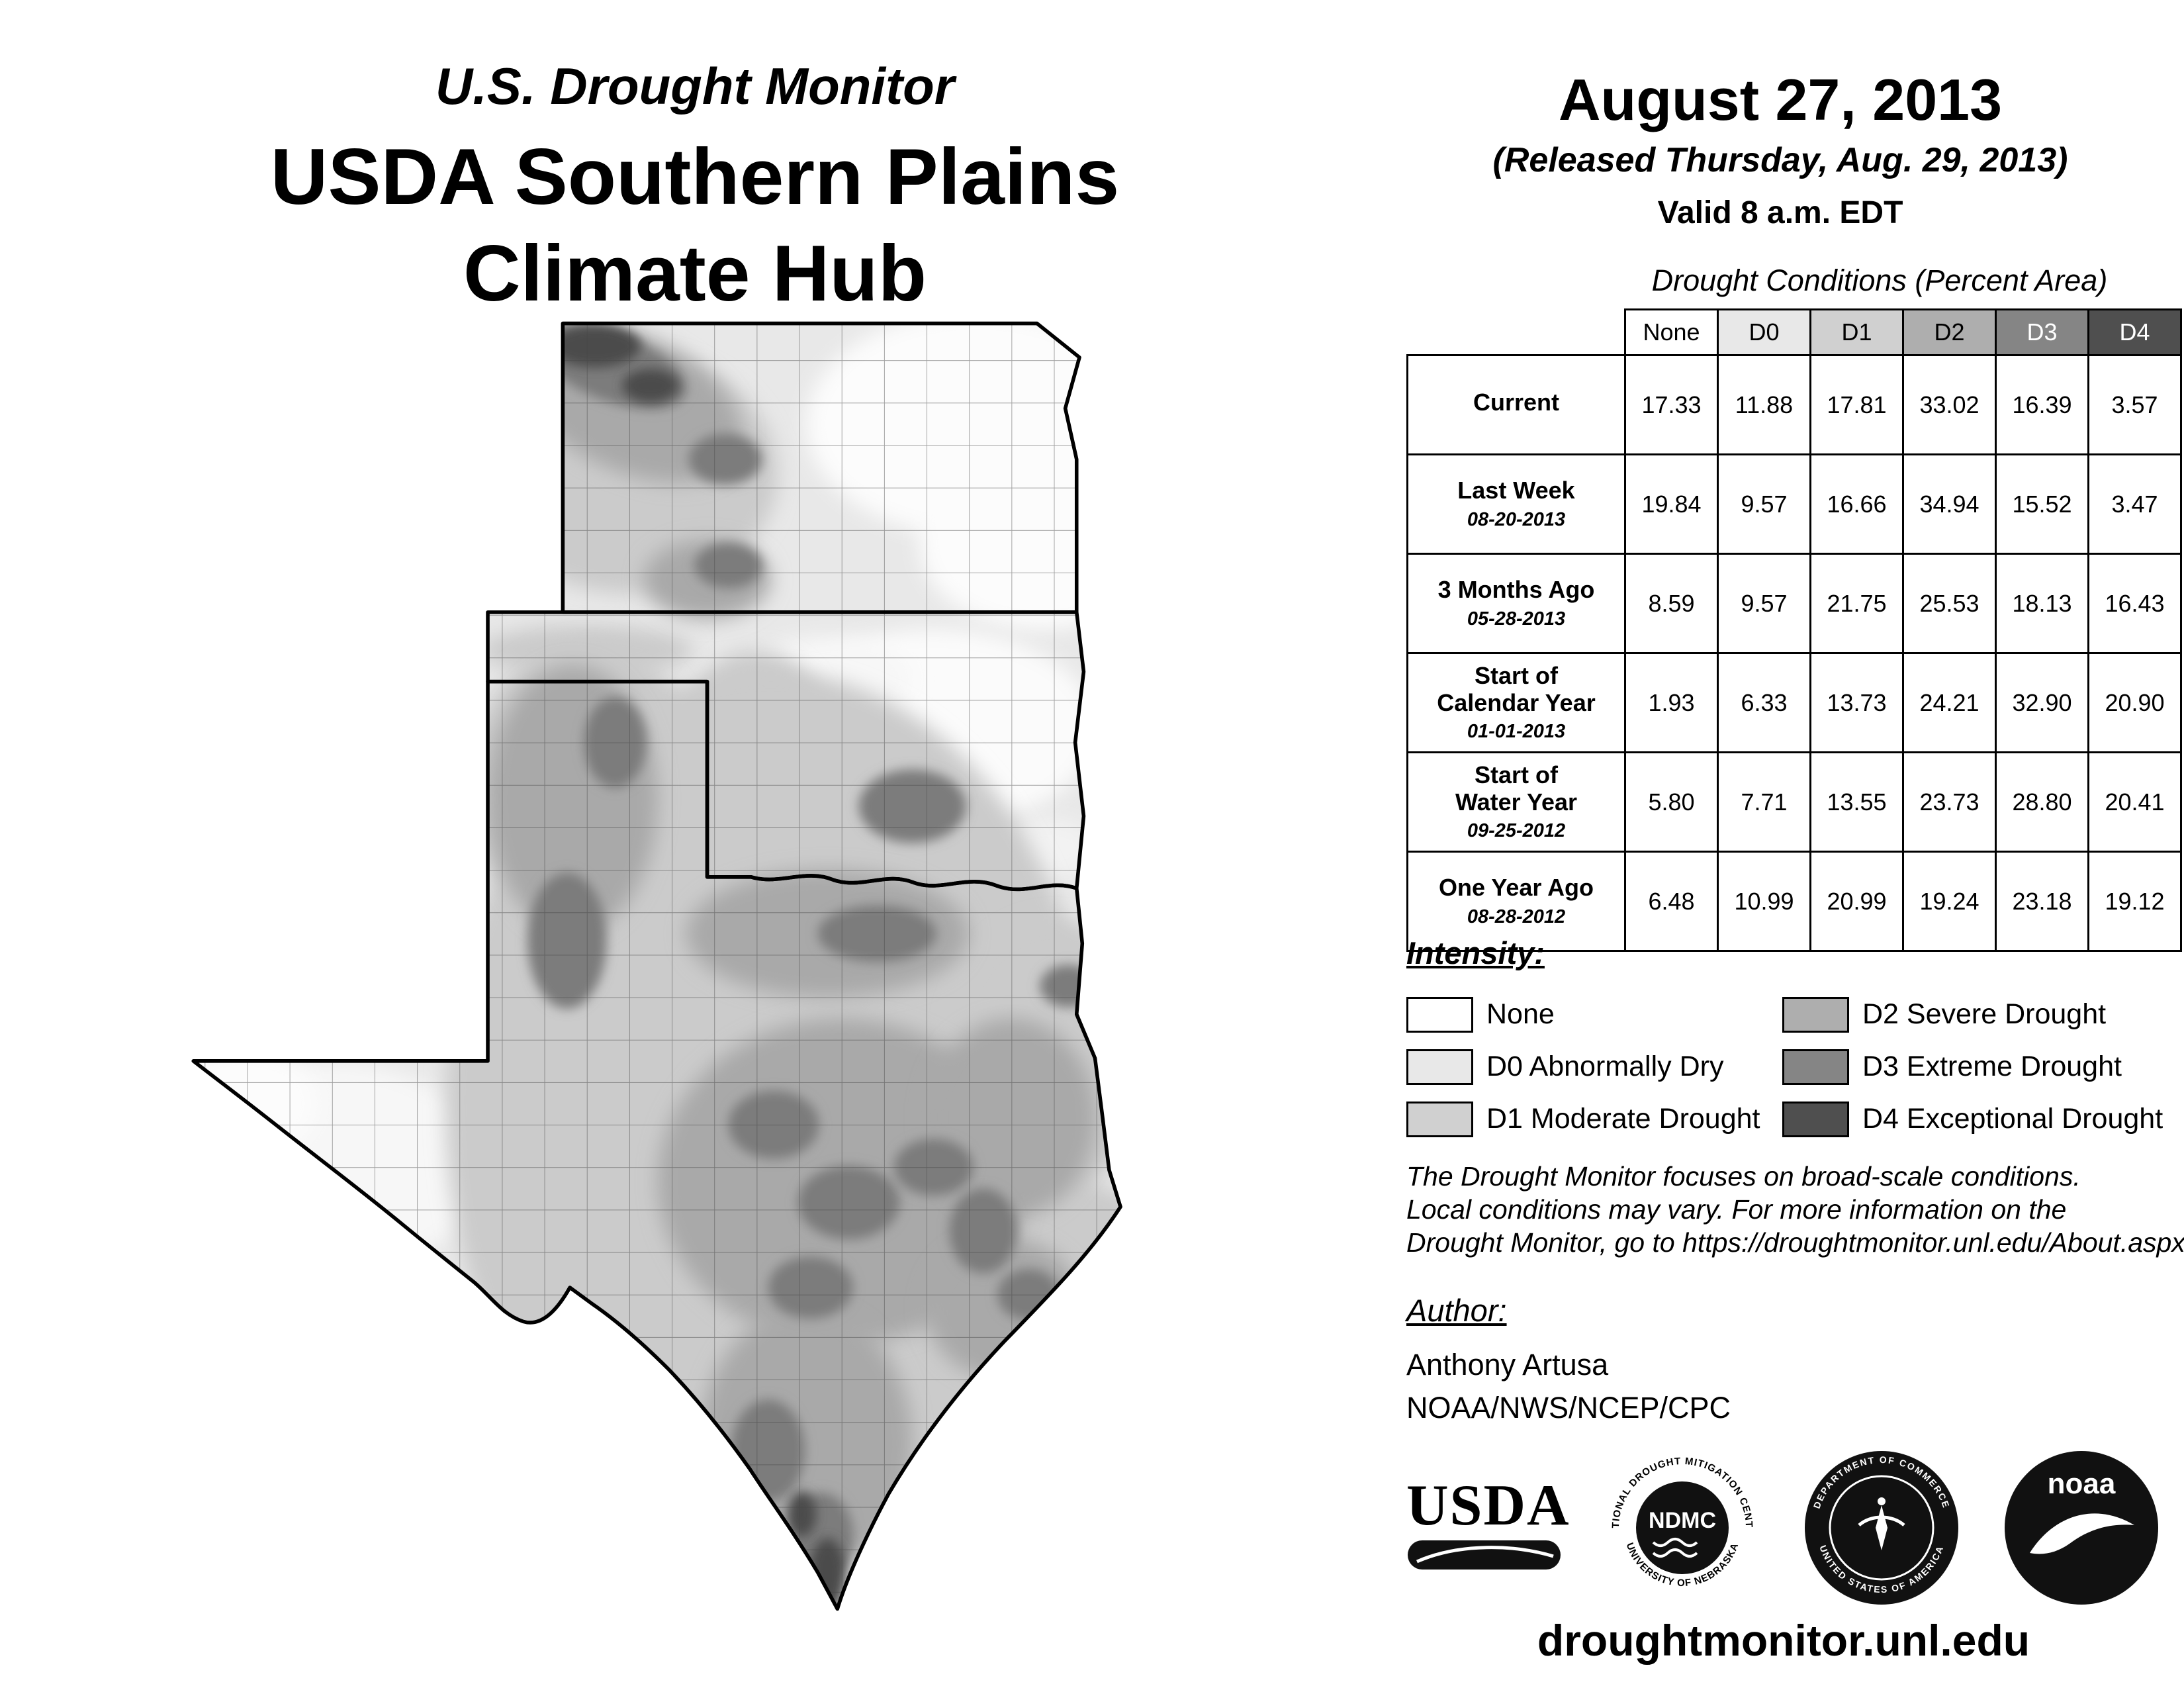  Describe the element at coordinates (1764, 802) in the screenshot. I see `table-cell: 7.71` at that location.